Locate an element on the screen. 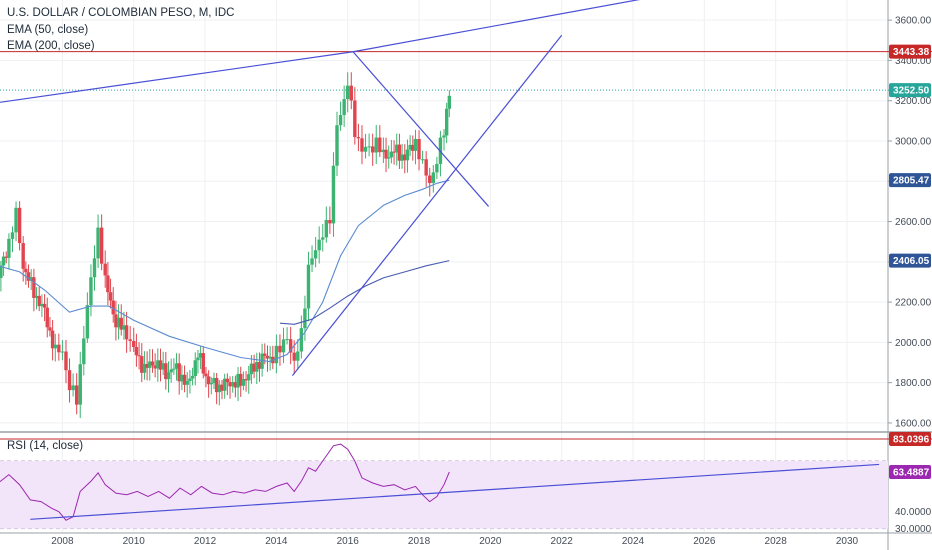  rsi-overbought-oversold-band is located at coordinates (444, 495).